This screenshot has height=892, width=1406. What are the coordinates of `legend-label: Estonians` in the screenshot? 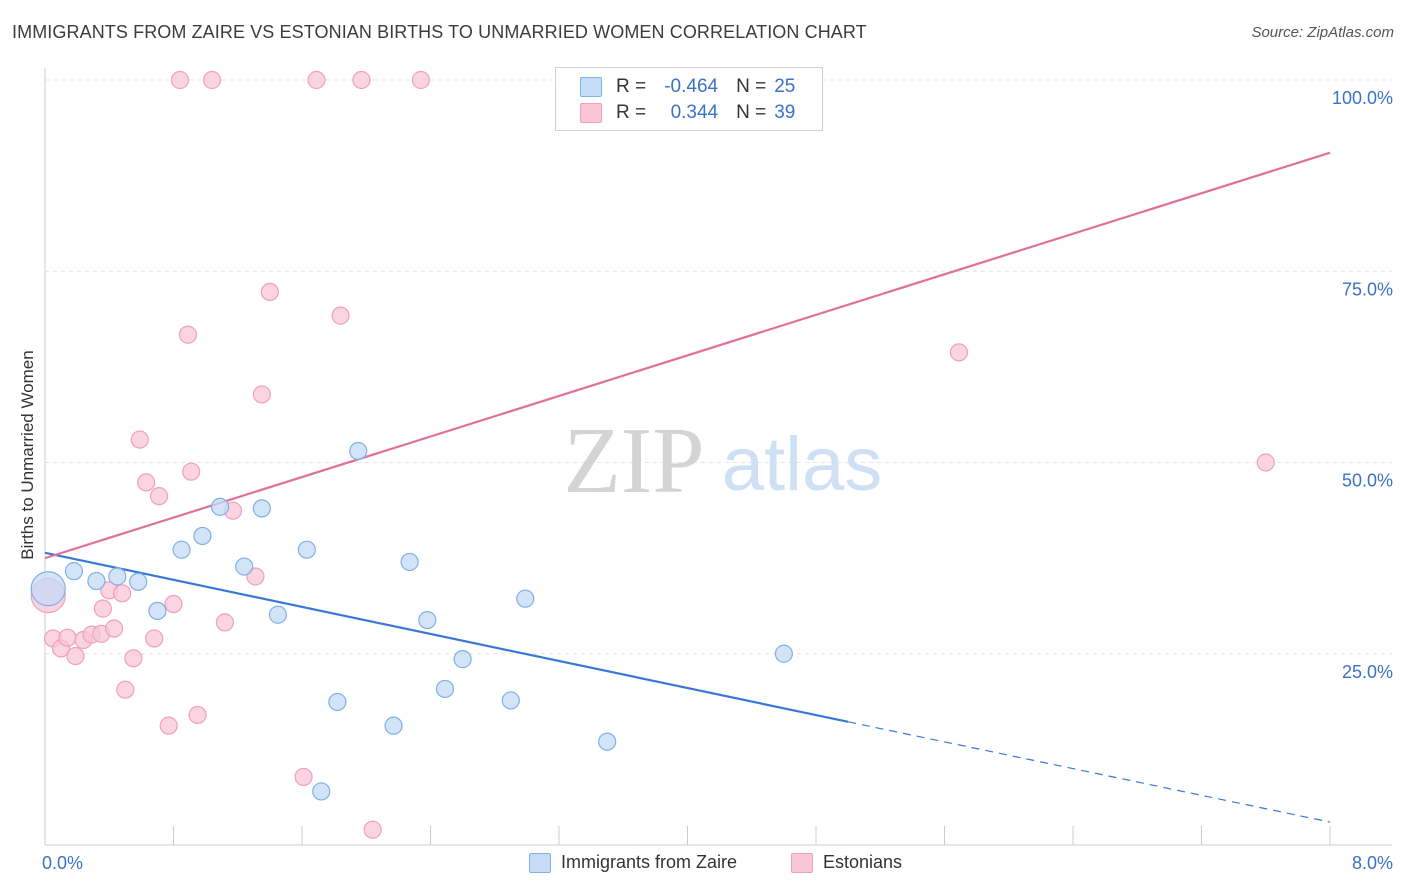 It's located at (863, 862).